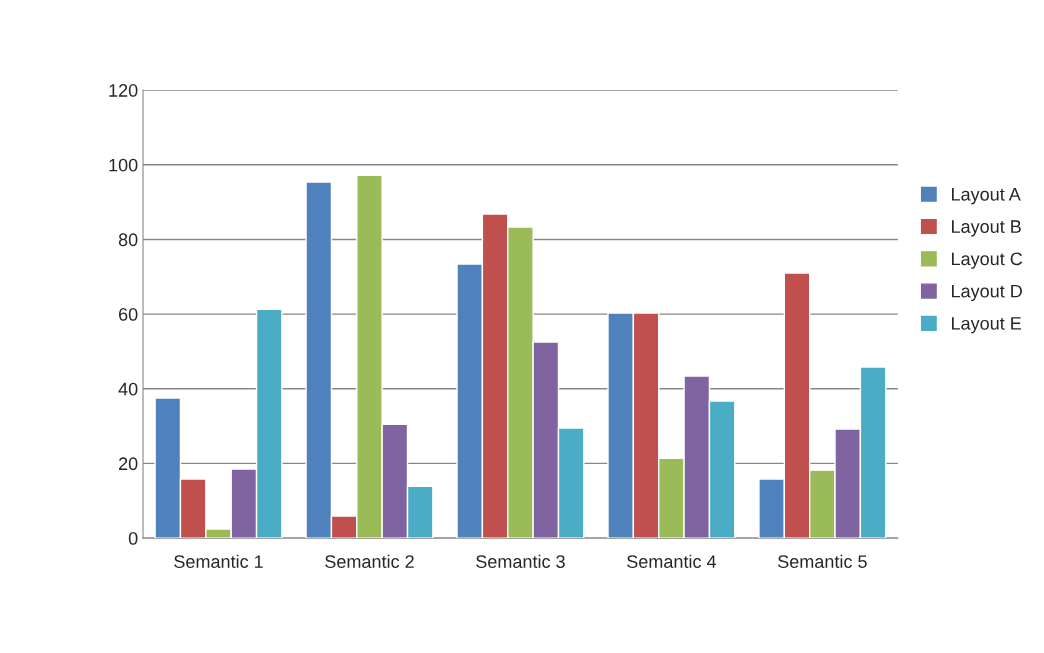  What do you see at coordinates (123, 90) in the screenshot?
I see `y-tick-label: 120` at bounding box center [123, 90].